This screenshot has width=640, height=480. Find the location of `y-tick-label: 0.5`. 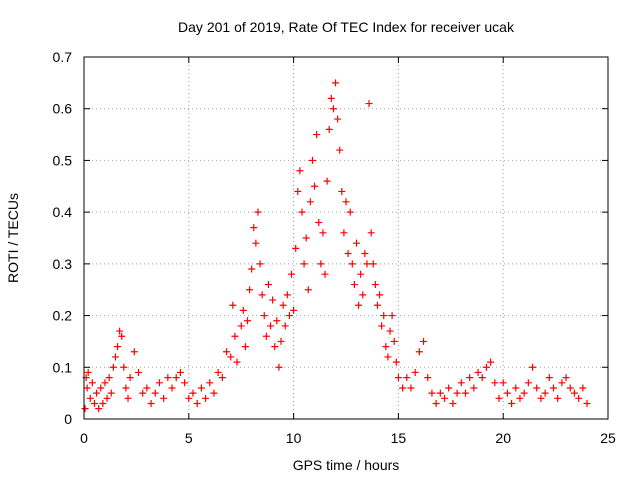

y-tick-label: 0.5 is located at coordinates (63, 160).